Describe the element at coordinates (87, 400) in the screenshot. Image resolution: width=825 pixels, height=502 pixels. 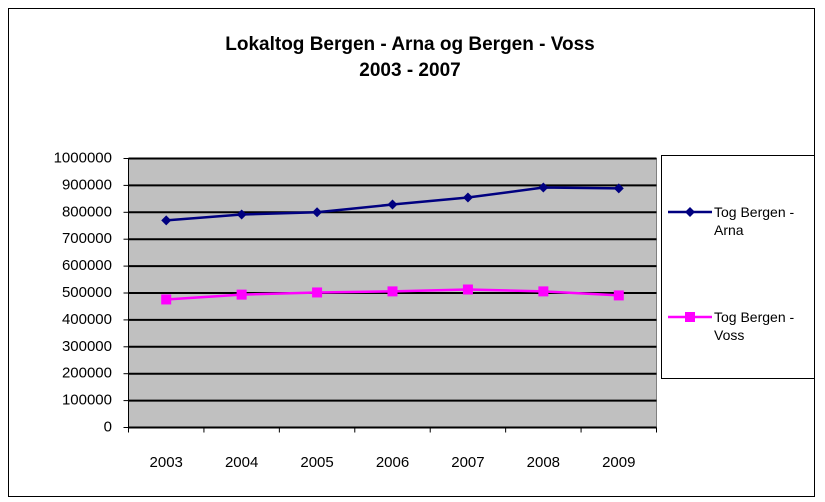
I see `y-tick-label: 100000` at that location.